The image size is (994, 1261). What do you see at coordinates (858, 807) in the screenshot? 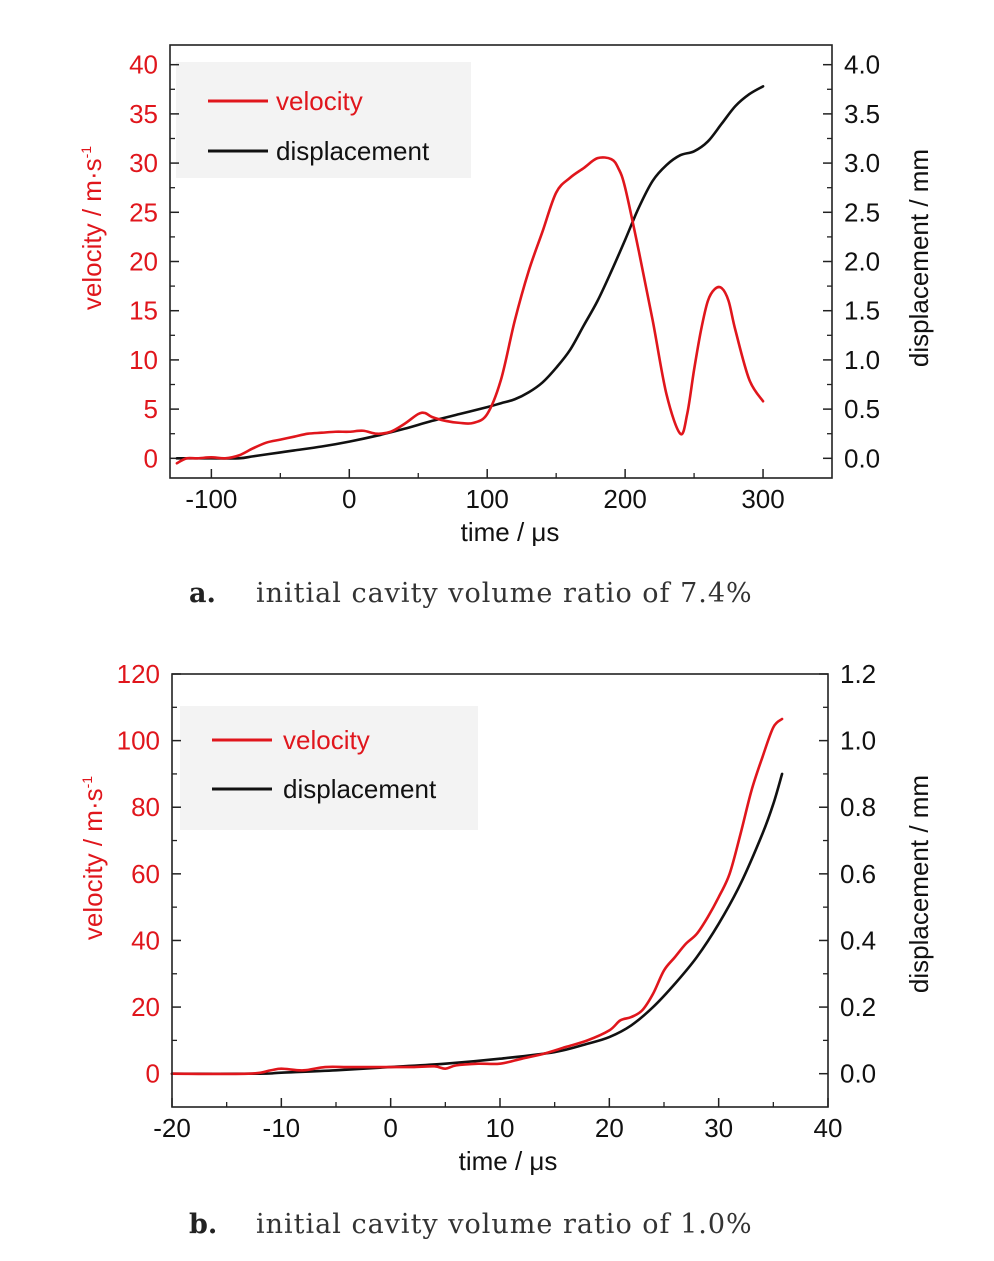
I see `y-right-tick-label: 0.8` at bounding box center [858, 807].